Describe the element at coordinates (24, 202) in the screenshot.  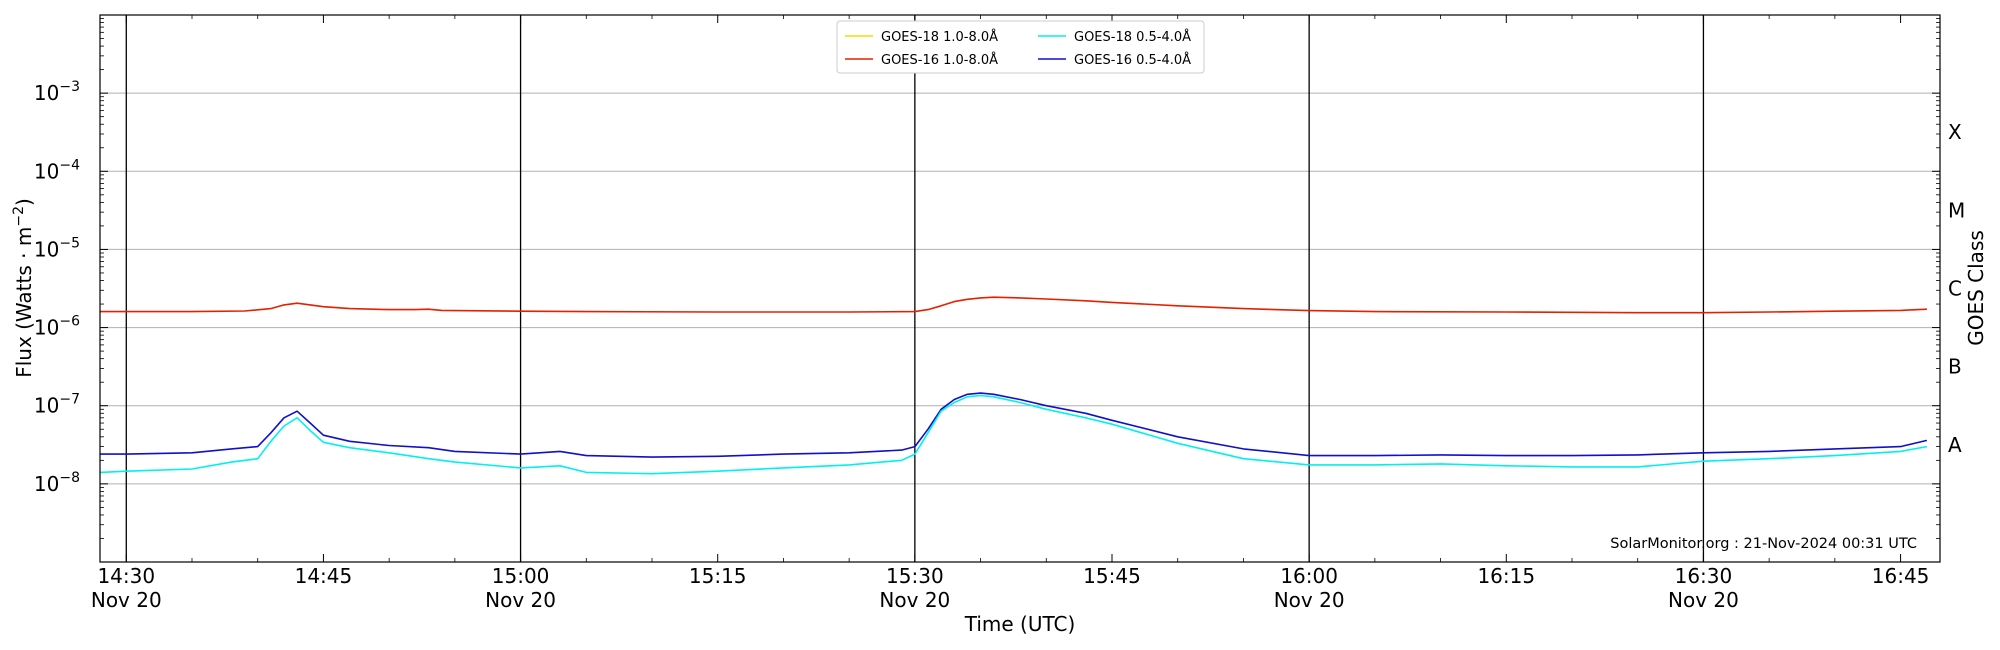
I see `y-axis-label-close: )` at that location.